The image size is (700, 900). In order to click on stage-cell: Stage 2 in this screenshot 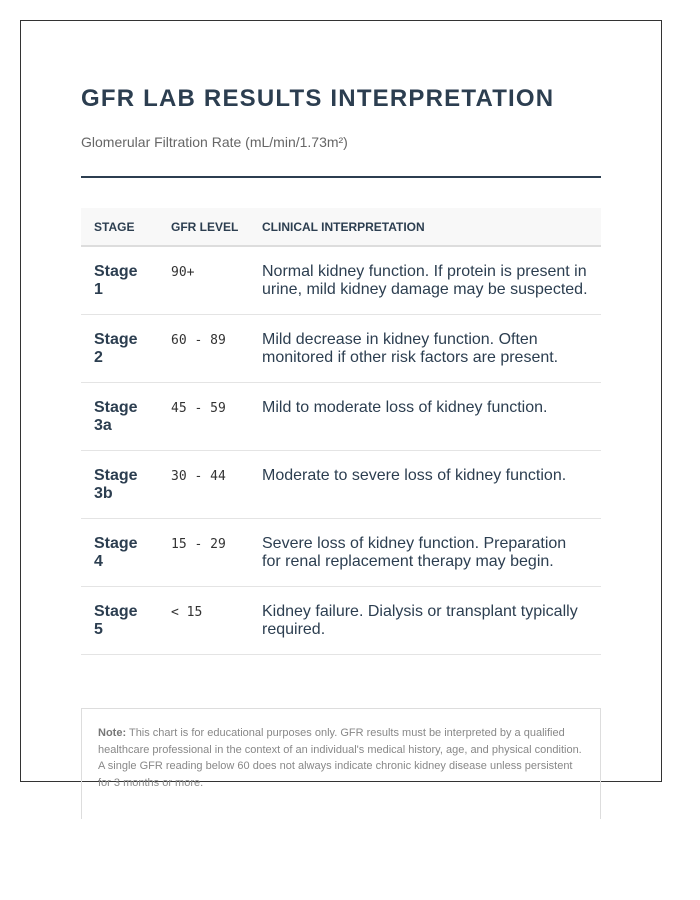, I will do `click(119, 348)`.